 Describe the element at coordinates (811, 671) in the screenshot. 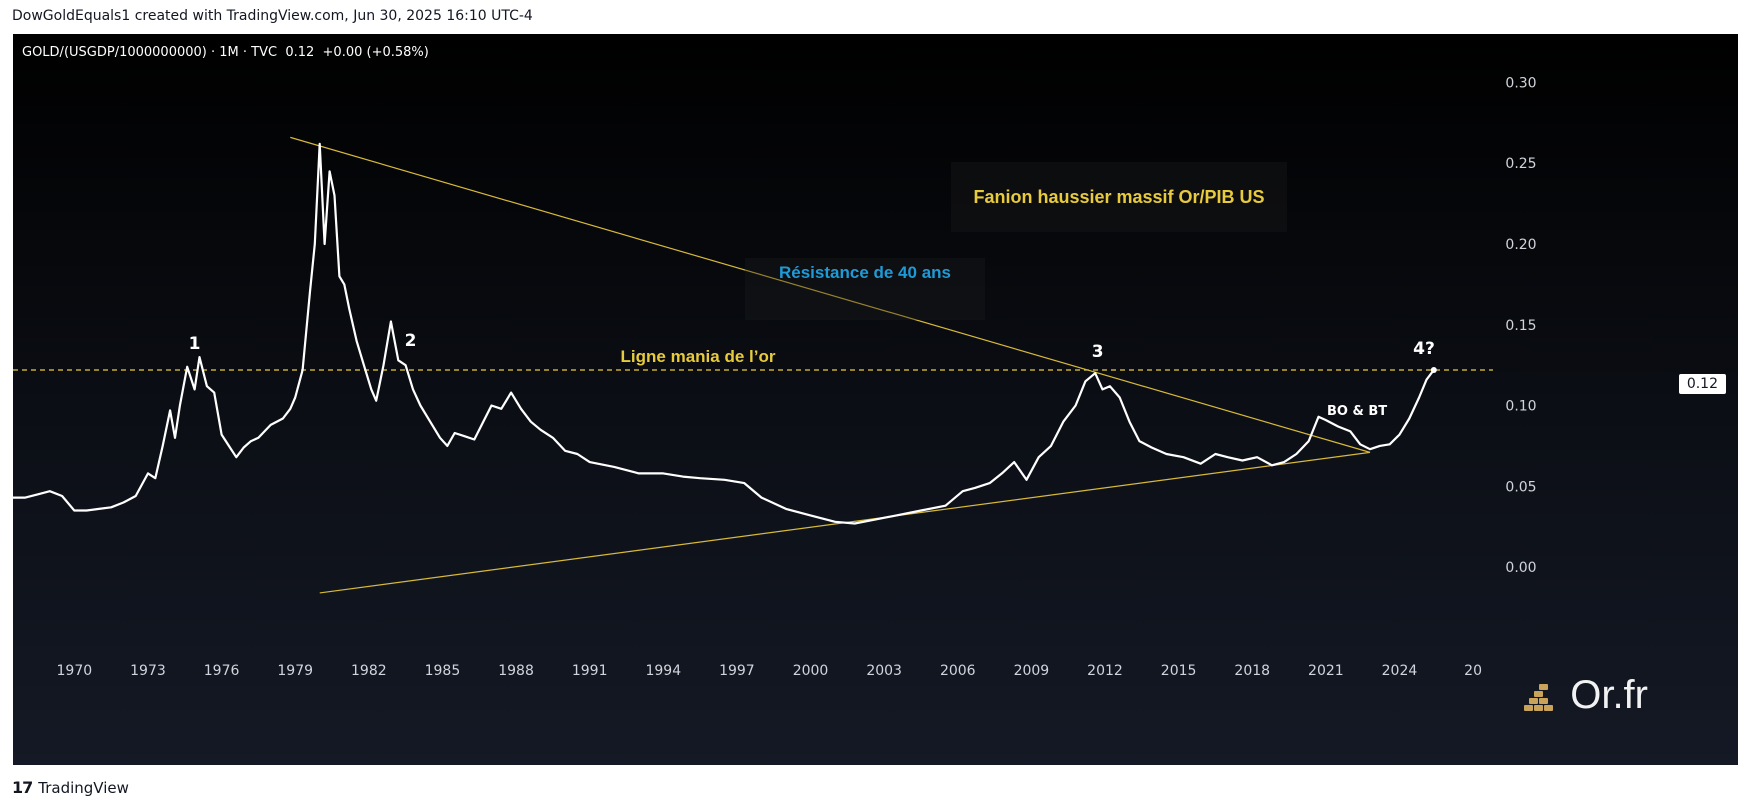

I see `x-tick-label: 2000` at that location.